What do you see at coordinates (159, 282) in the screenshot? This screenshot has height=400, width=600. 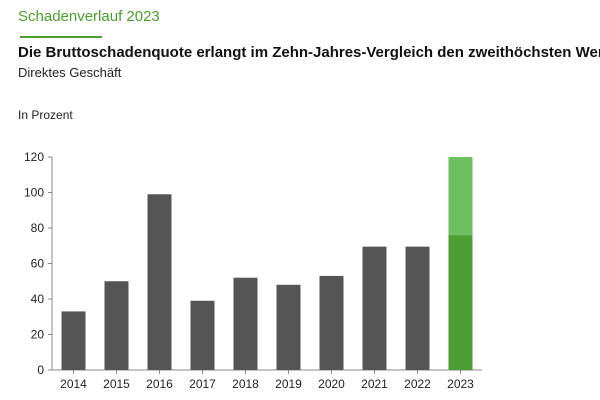 I see `bar-2016` at bounding box center [159, 282].